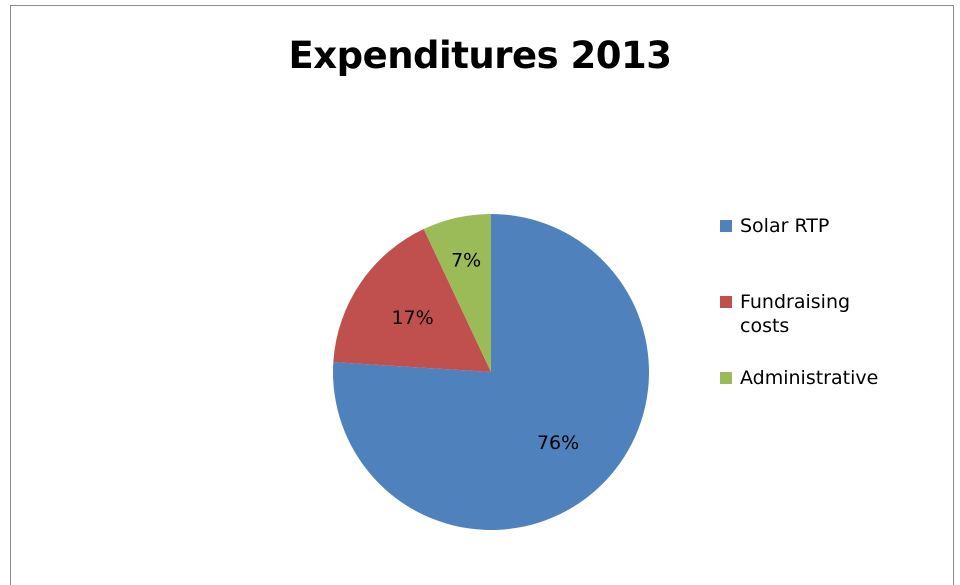  What do you see at coordinates (466, 260) in the screenshot?
I see `pie-label-administrative: 7%` at bounding box center [466, 260].